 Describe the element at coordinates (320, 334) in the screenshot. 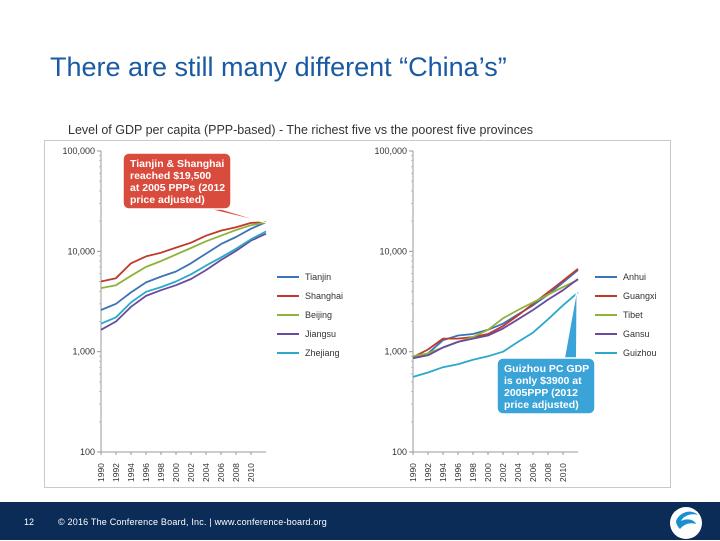

I see `legend-label-jiangsu: Jiangsu` at that location.